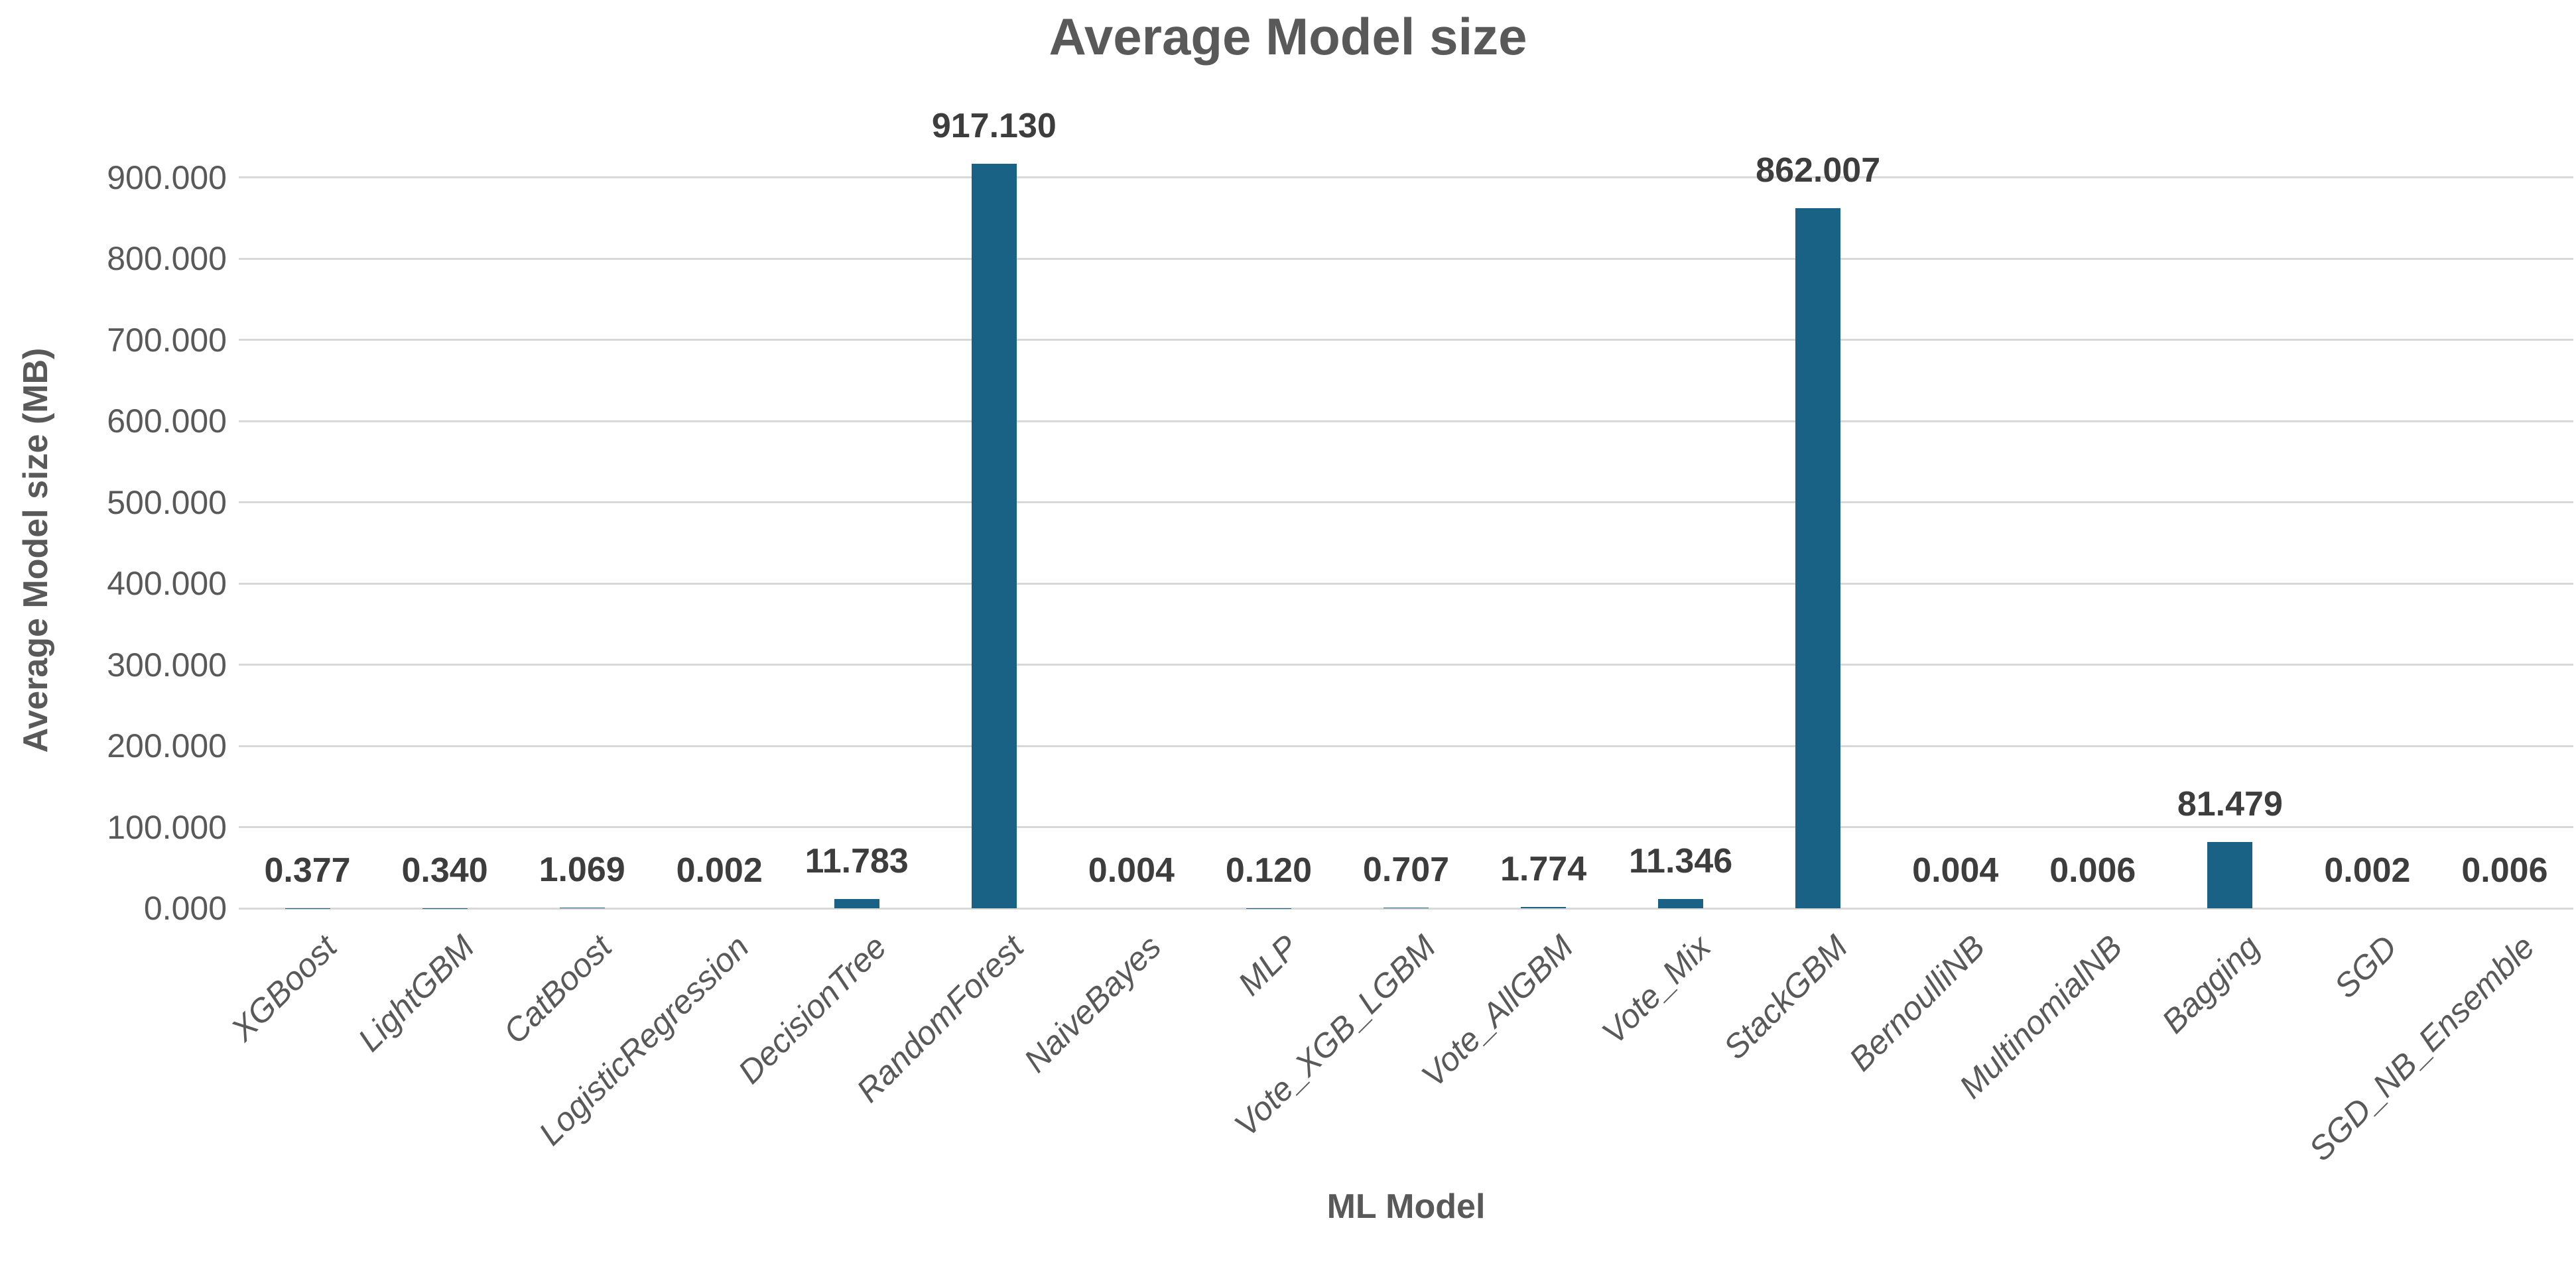 Image resolution: width=2576 pixels, height=1261 pixels. I want to click on bar-value-label: 0.120, so click(1269, 870).